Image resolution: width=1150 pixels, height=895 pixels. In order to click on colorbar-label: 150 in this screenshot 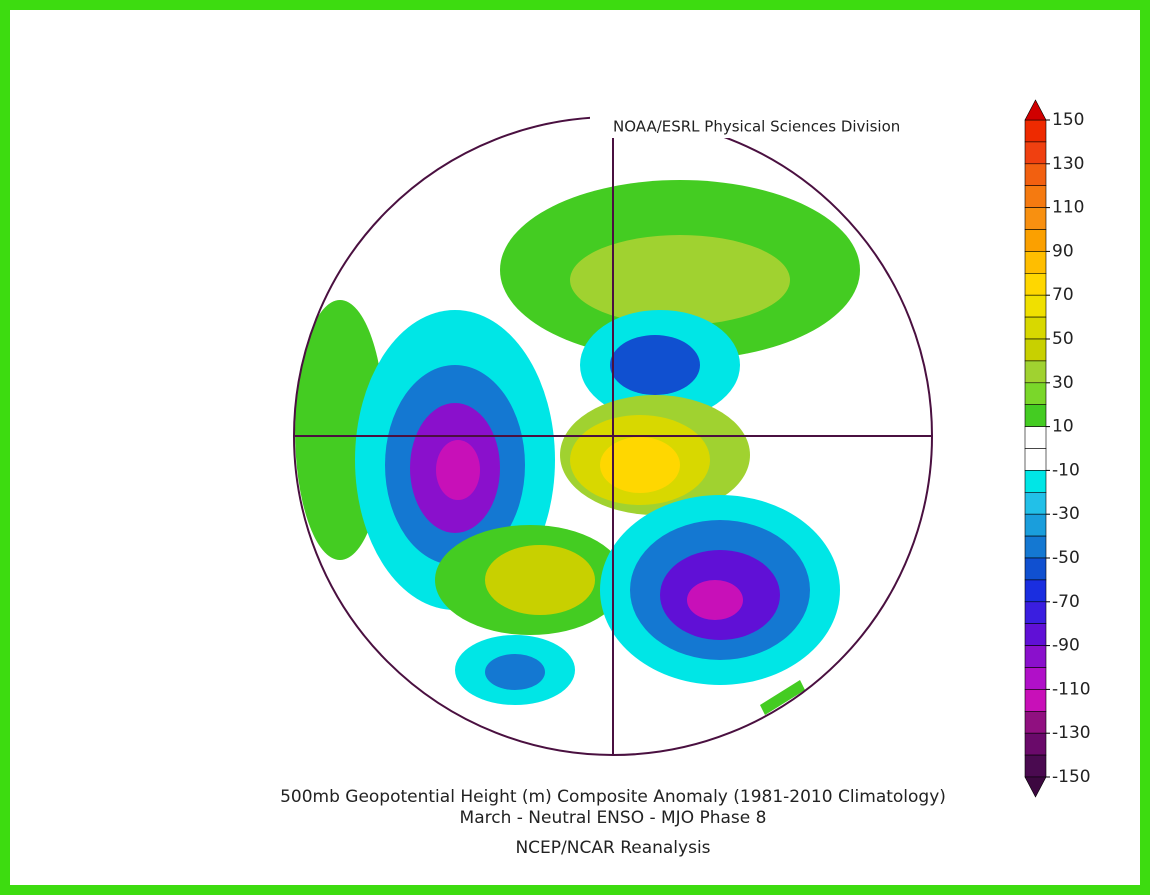, I will do `click(1068, 120)`.